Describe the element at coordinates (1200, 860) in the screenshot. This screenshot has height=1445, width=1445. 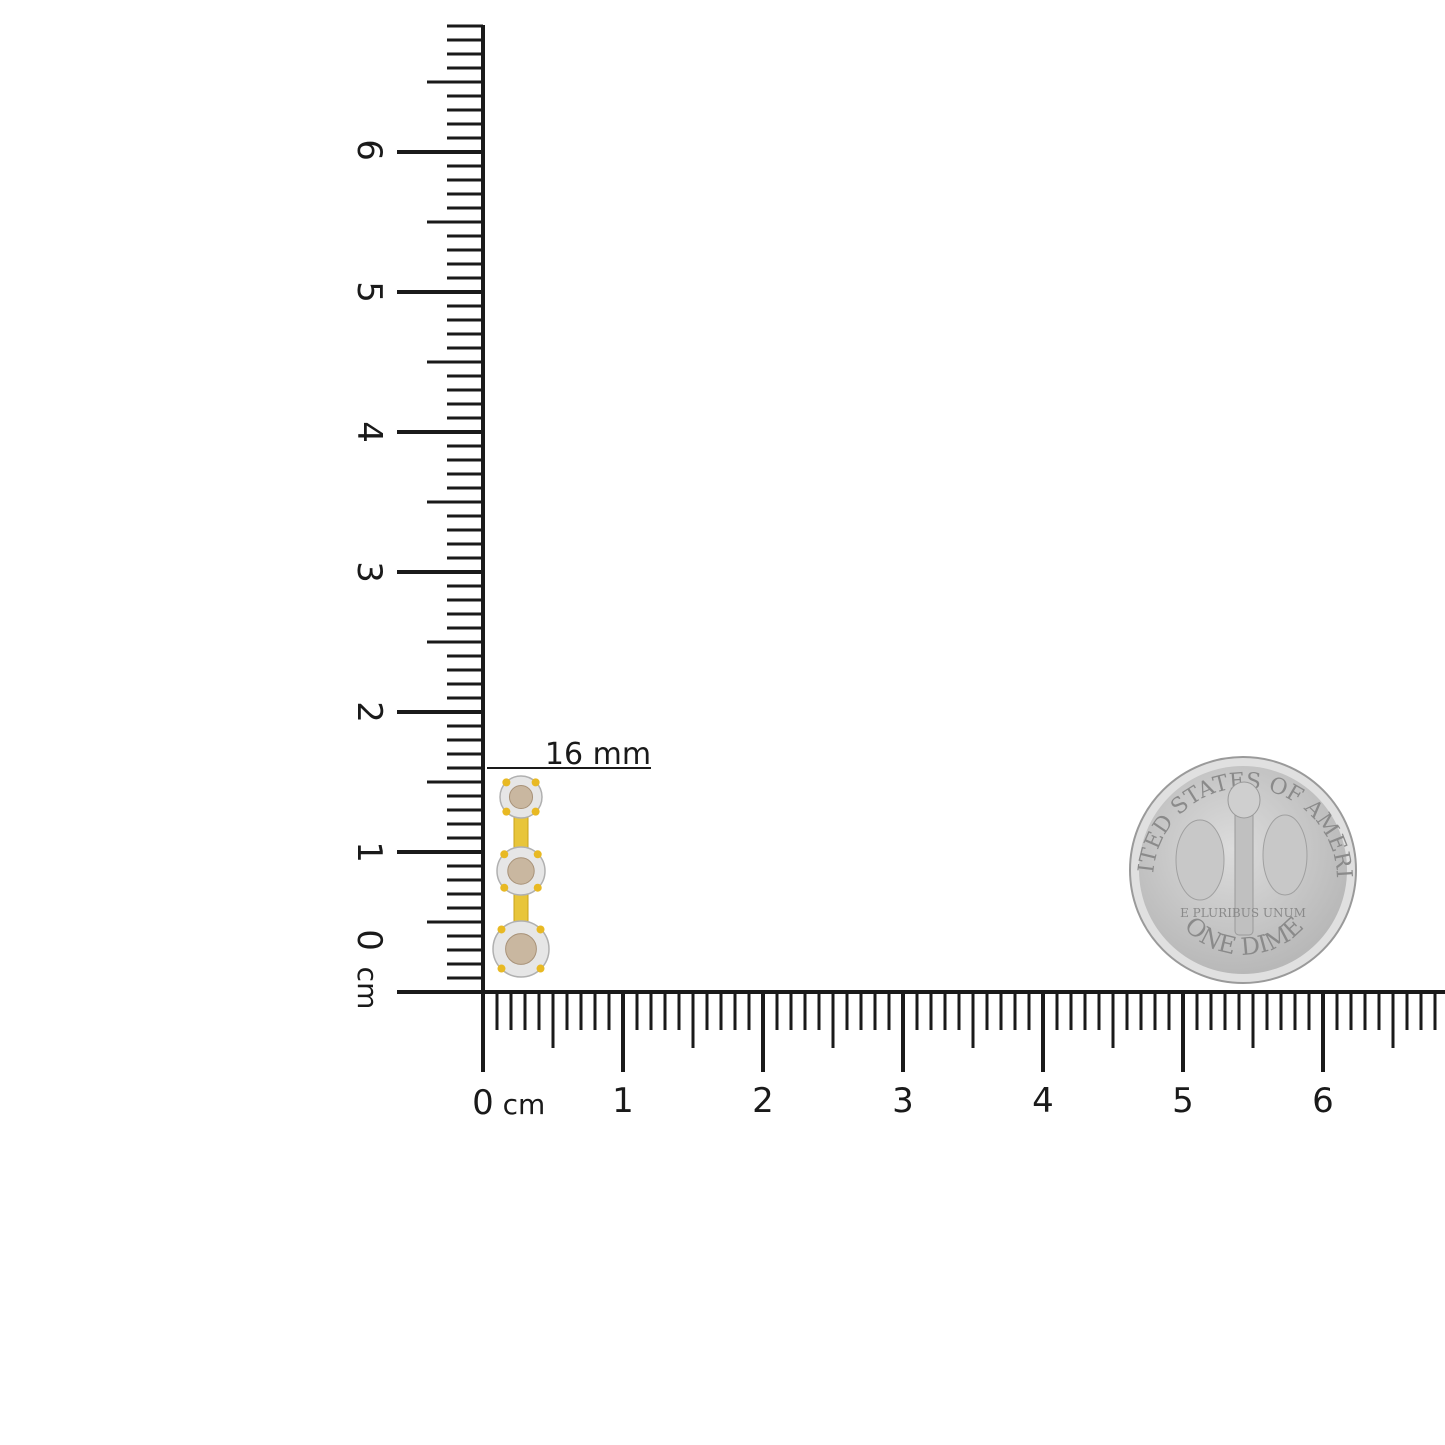
I see `olive-branch-icon` at that location.